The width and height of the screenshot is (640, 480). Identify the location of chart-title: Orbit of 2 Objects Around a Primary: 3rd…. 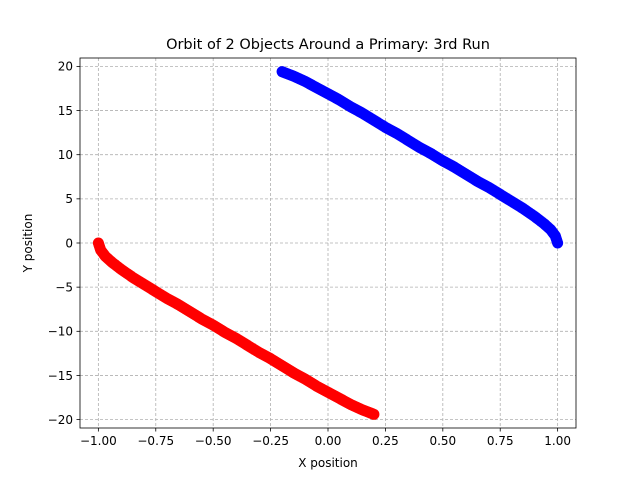
(328, 45).